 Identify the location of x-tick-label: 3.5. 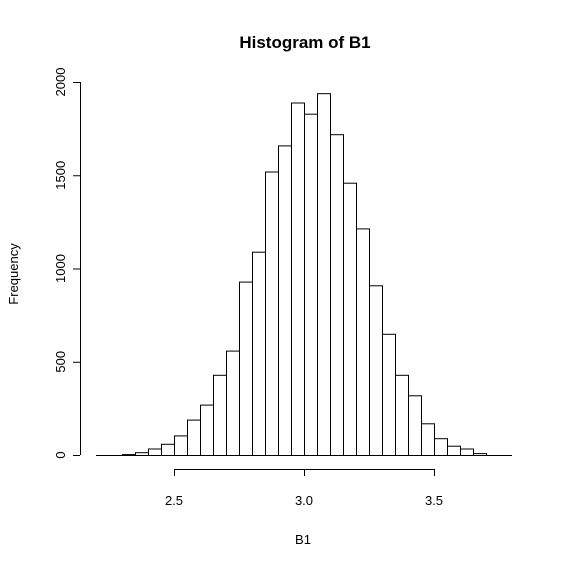
(434, 500).